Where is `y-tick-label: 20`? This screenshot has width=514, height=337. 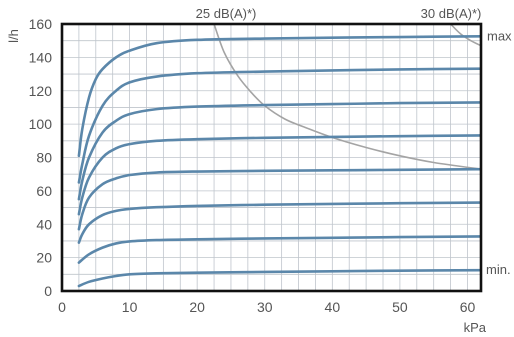 y-tick-label: 20 is located at coordinates (44, 258).